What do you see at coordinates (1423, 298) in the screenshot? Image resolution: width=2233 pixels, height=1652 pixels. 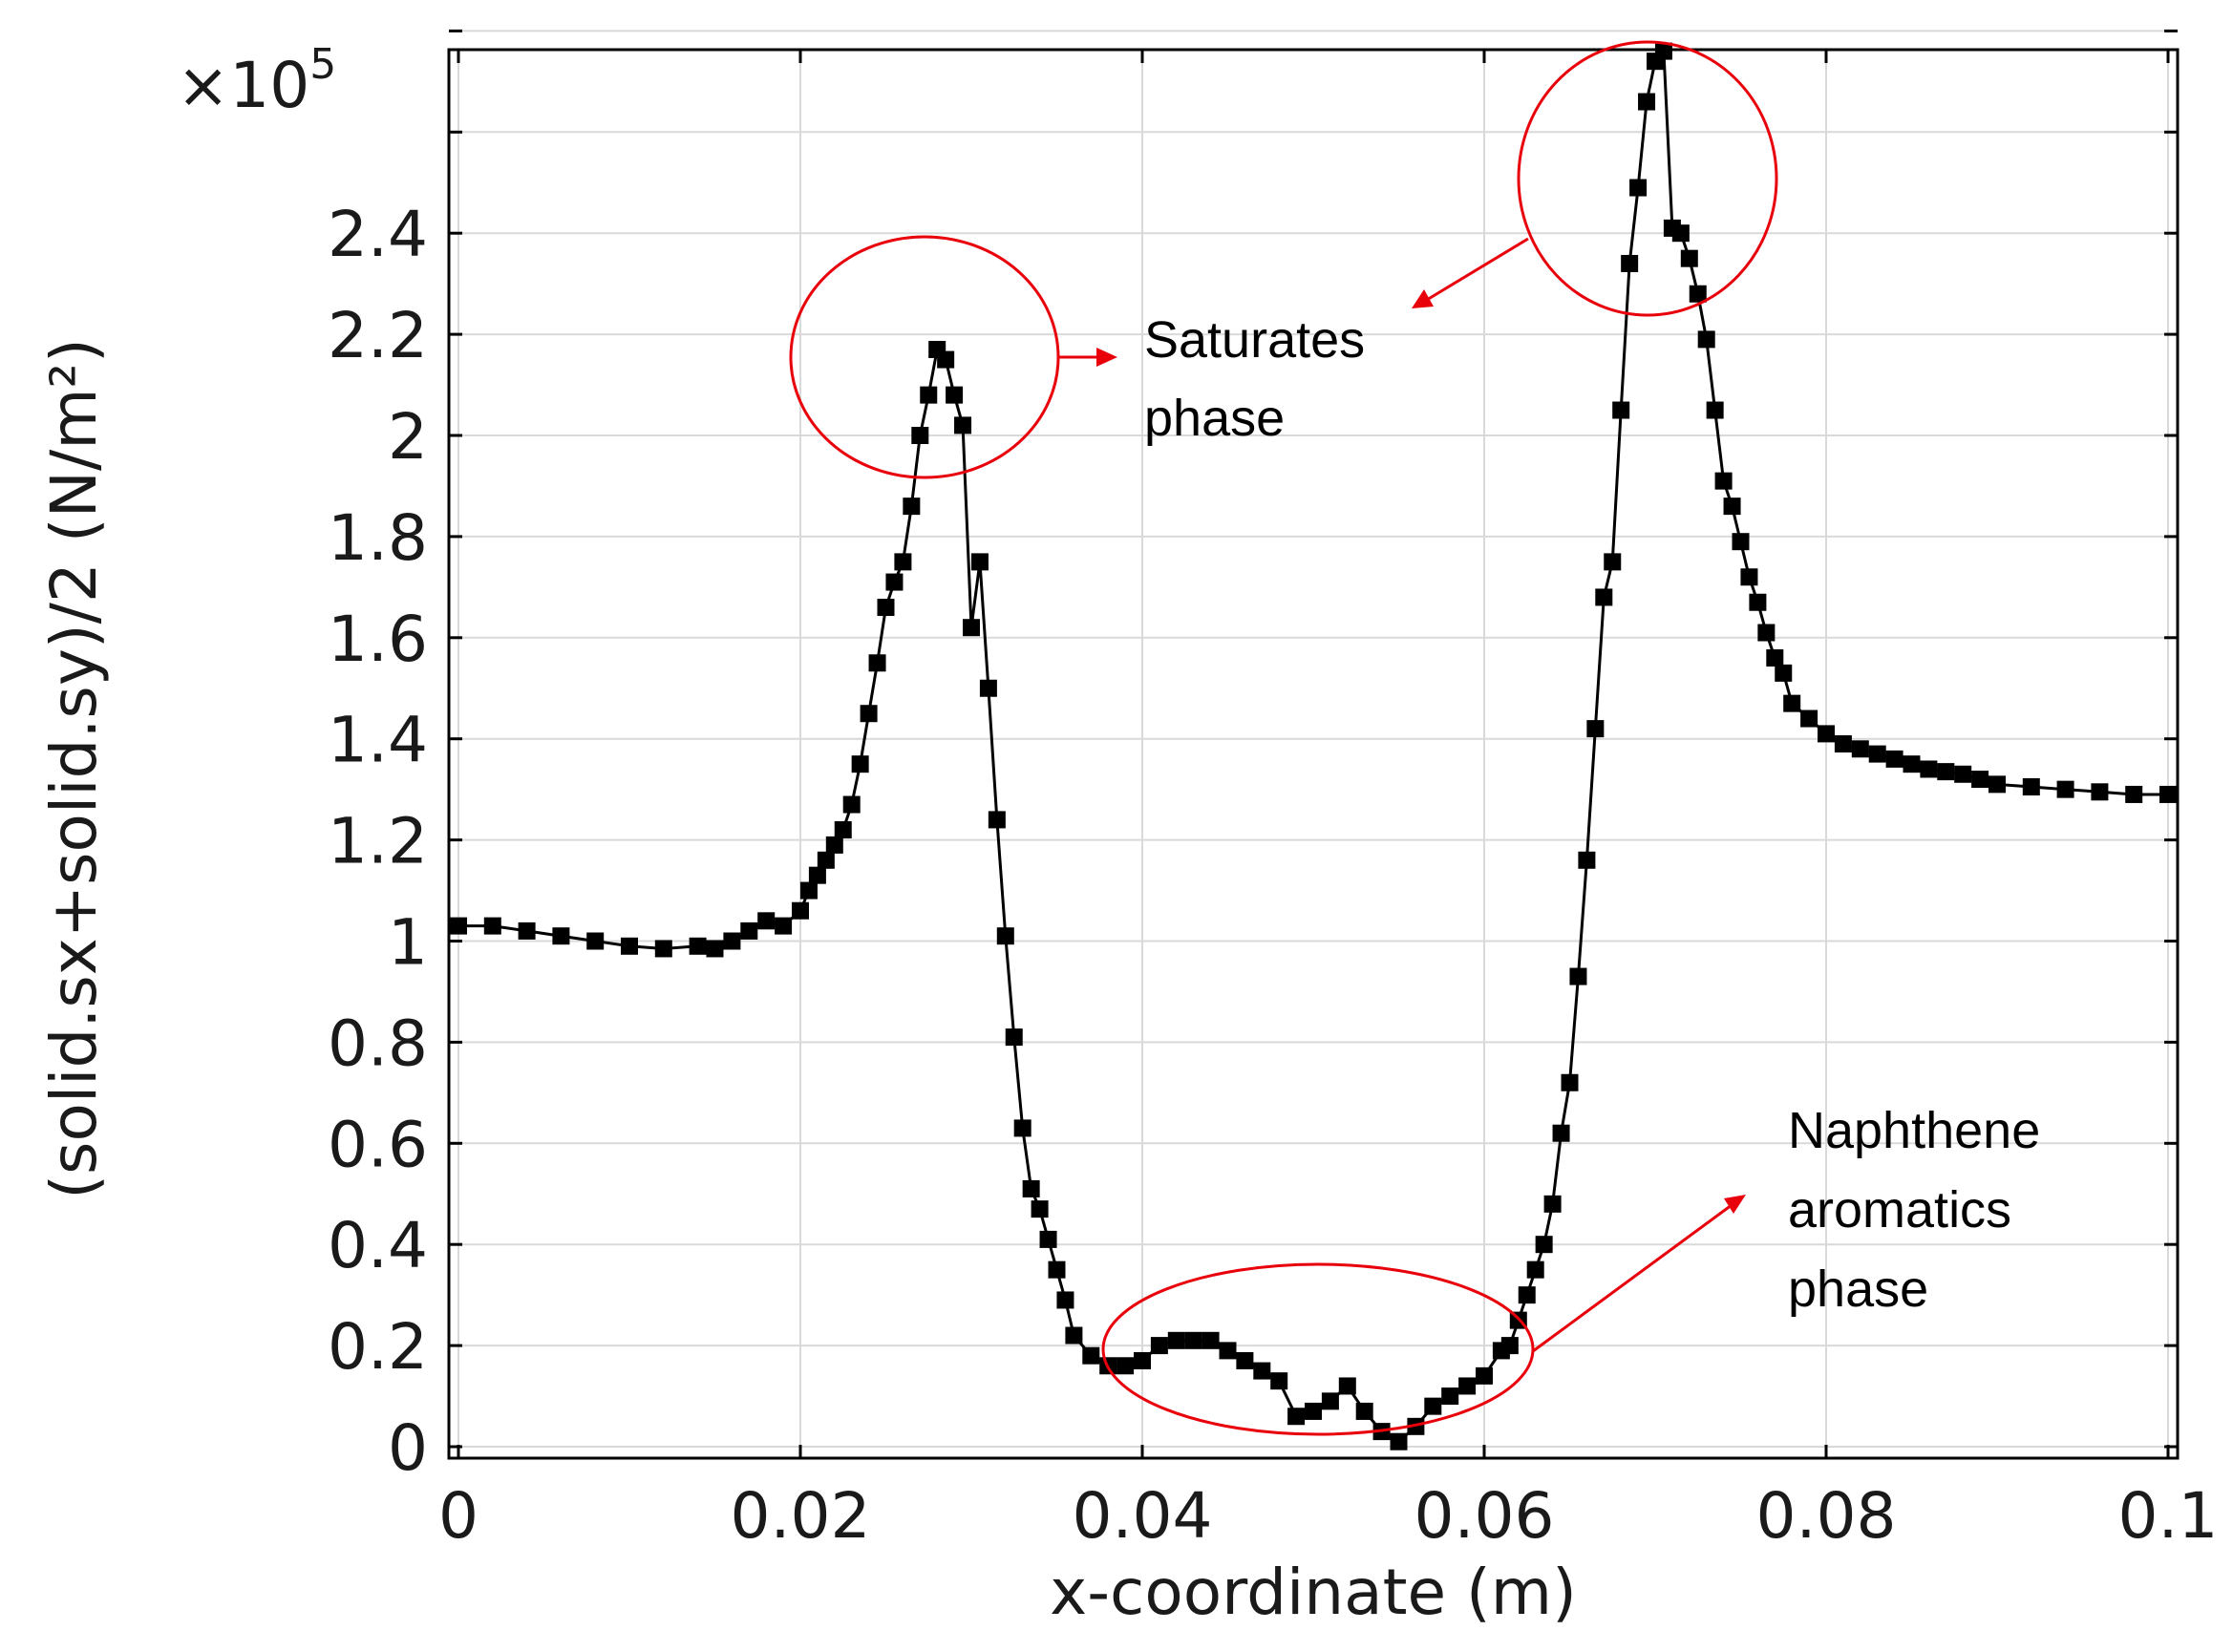 I see `second-peak-arrow-head` at bounding box center [1423, 298].